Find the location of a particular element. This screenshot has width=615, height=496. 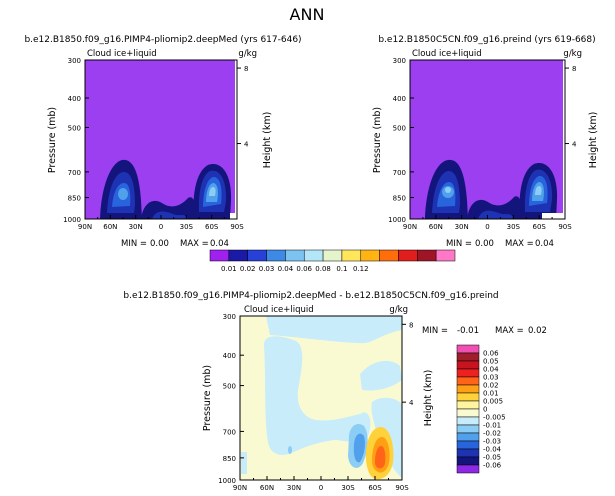

sh-negative-anomaly is located at coordinates (328, 446).